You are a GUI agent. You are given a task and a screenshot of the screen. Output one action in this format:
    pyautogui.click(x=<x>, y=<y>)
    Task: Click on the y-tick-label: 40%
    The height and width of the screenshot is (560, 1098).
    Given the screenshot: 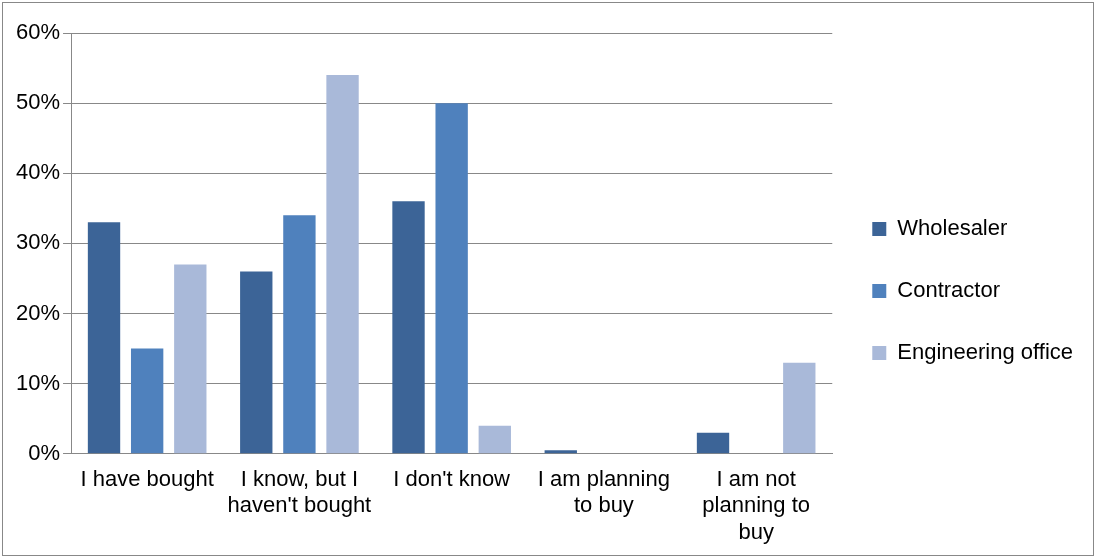 What is the action you would take?
    pyautogui.click(x=38, y=172)
    